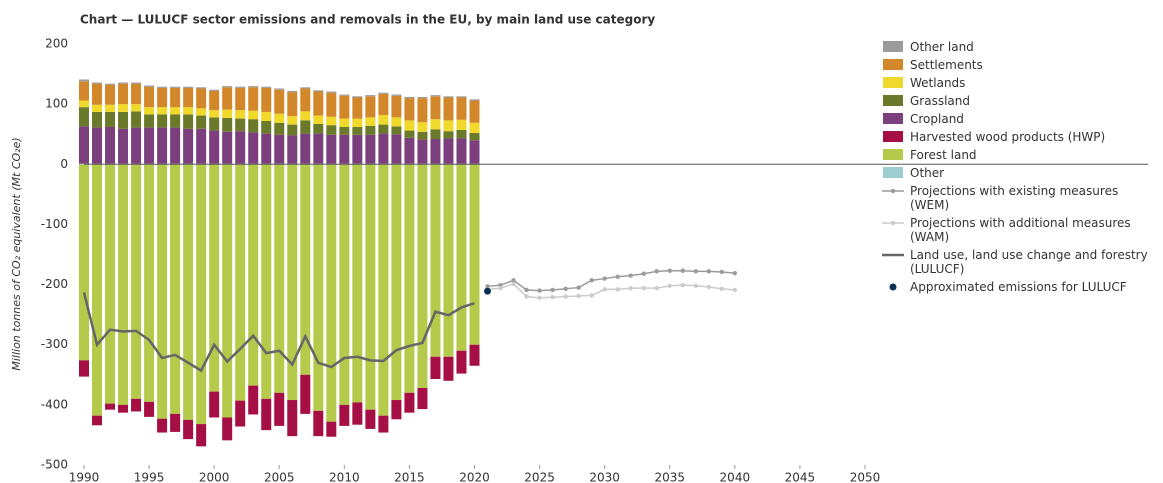 This screenshot has height=483, width=1163. What do you see at coordinates (1019, 47) in the screenshot?
I see `legend-item: Other land` at bounding box center [1019, 47].